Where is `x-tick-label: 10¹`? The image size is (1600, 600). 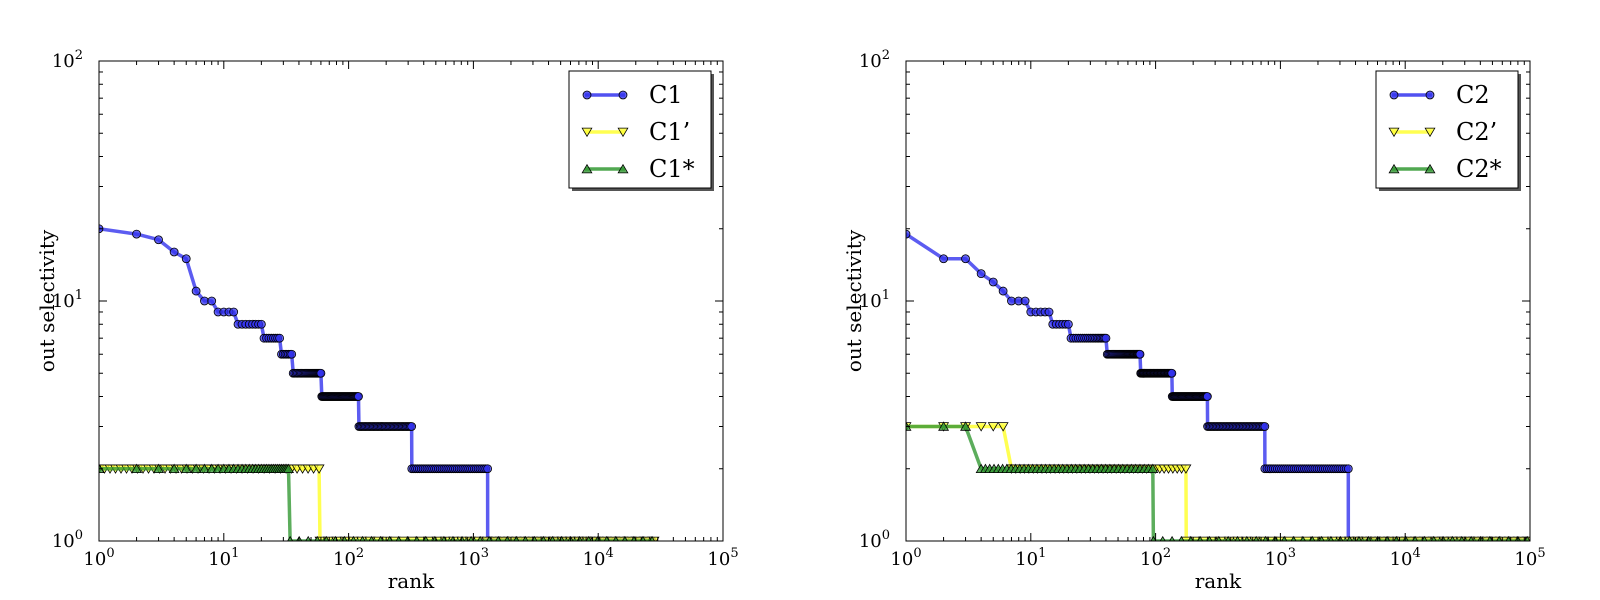
x-tick-label: 10¹ is located at coordinates (223, 558).